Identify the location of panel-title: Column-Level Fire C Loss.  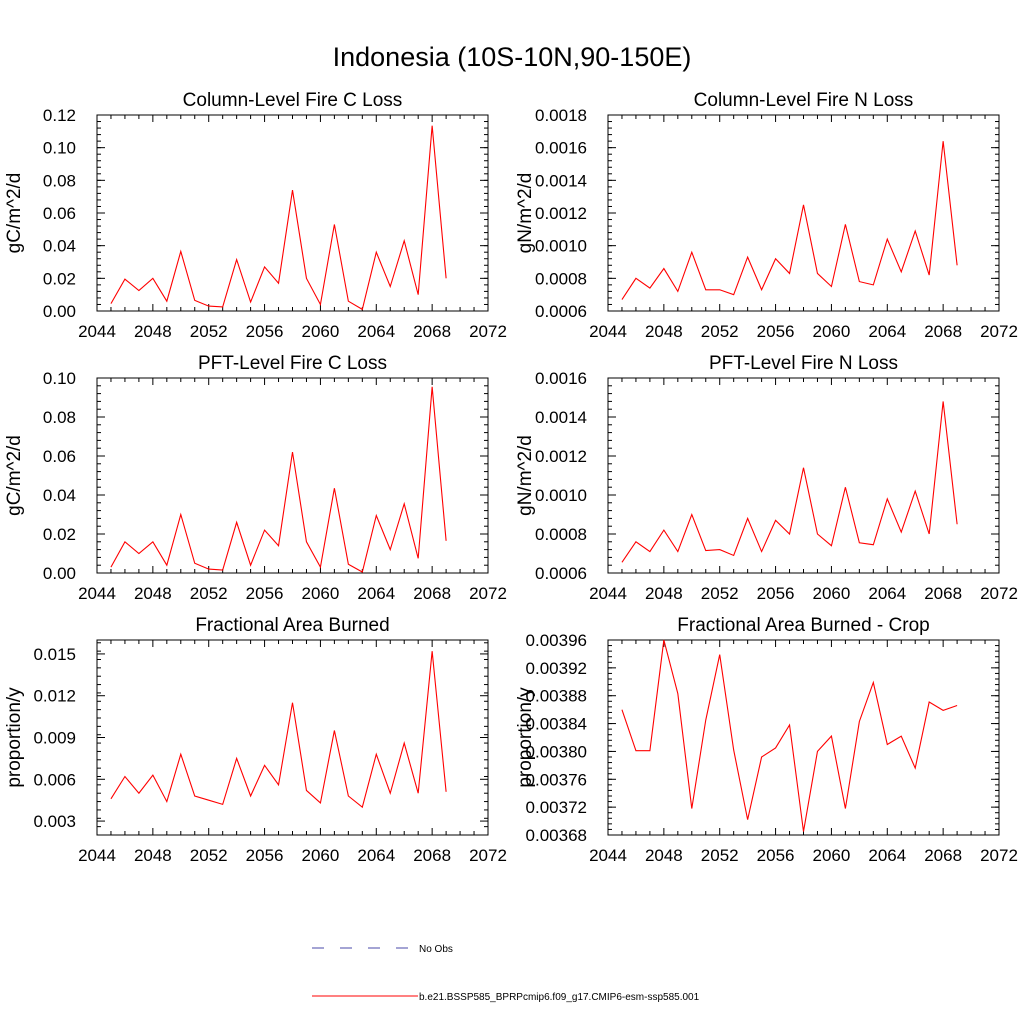
(293, 100).